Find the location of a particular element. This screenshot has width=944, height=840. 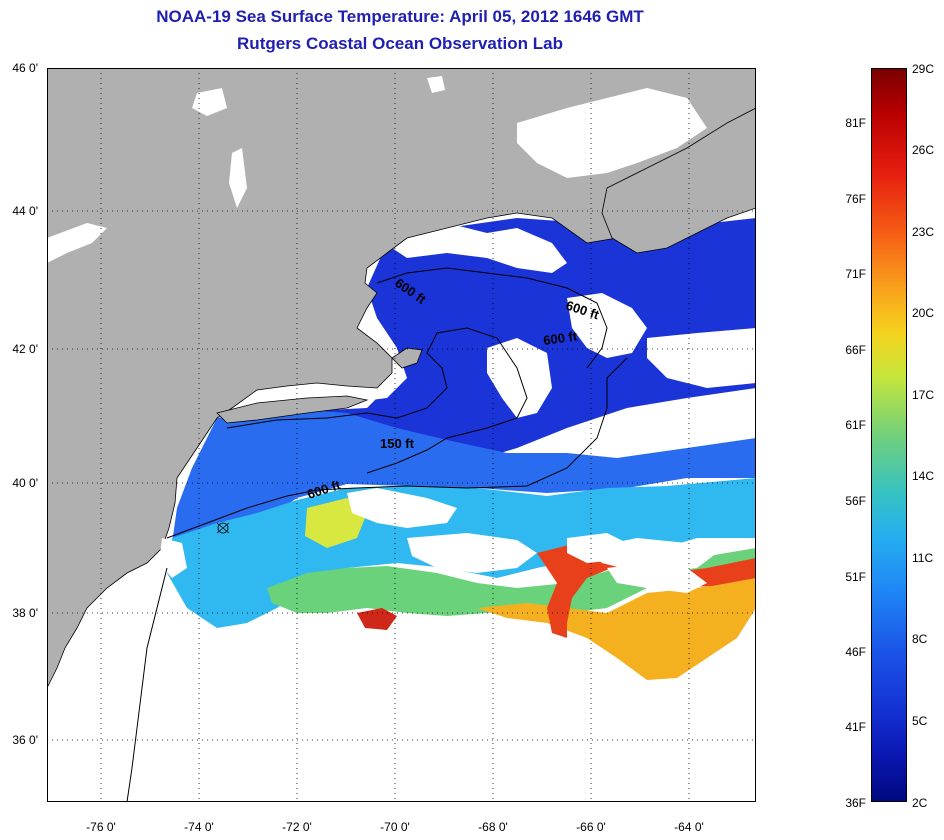

contour-label: 600 ft is located at coordinates (560, 338).